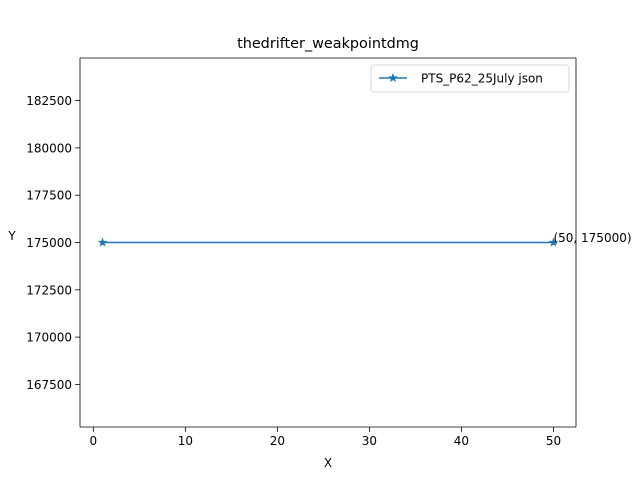 This screenshot has width=640, height=480. What do you see at coordinates (49, 338) in the screenshot?
I see `y-tick-label: 170000` at bounding box center [49, 338].